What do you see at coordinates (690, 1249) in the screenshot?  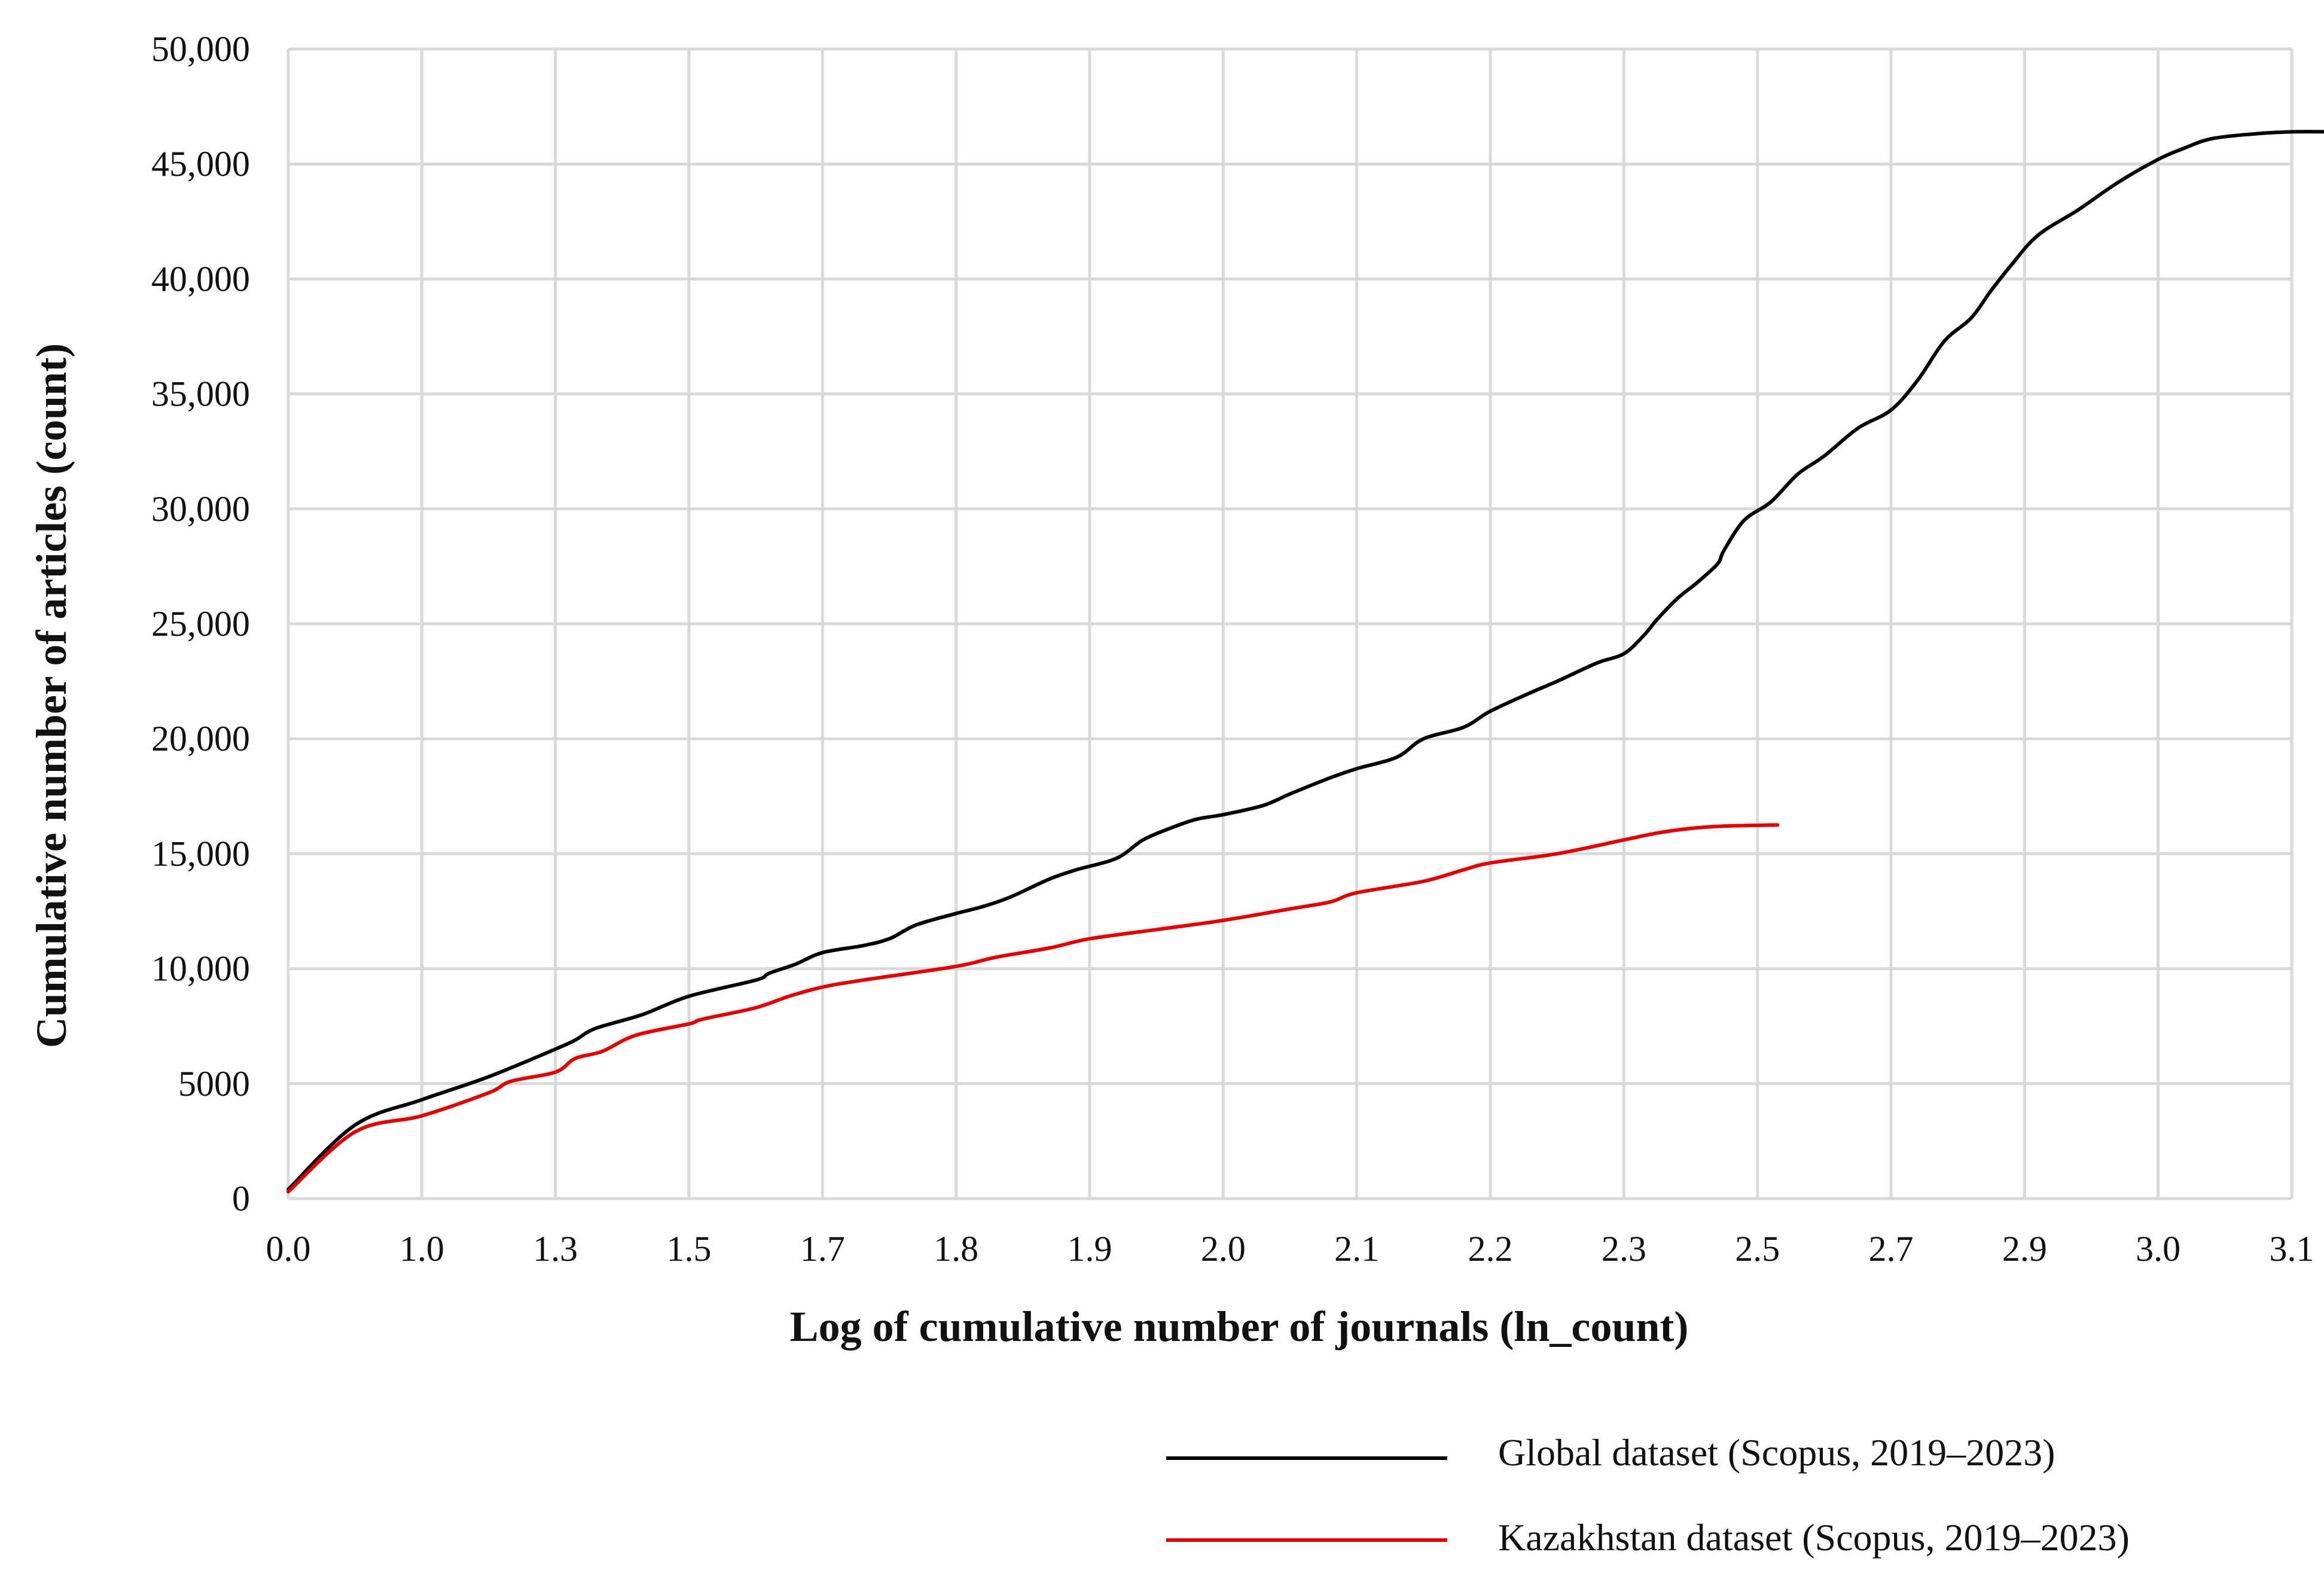 I see `x-tick-label: 1.5` at bounding box center [690, 1249].